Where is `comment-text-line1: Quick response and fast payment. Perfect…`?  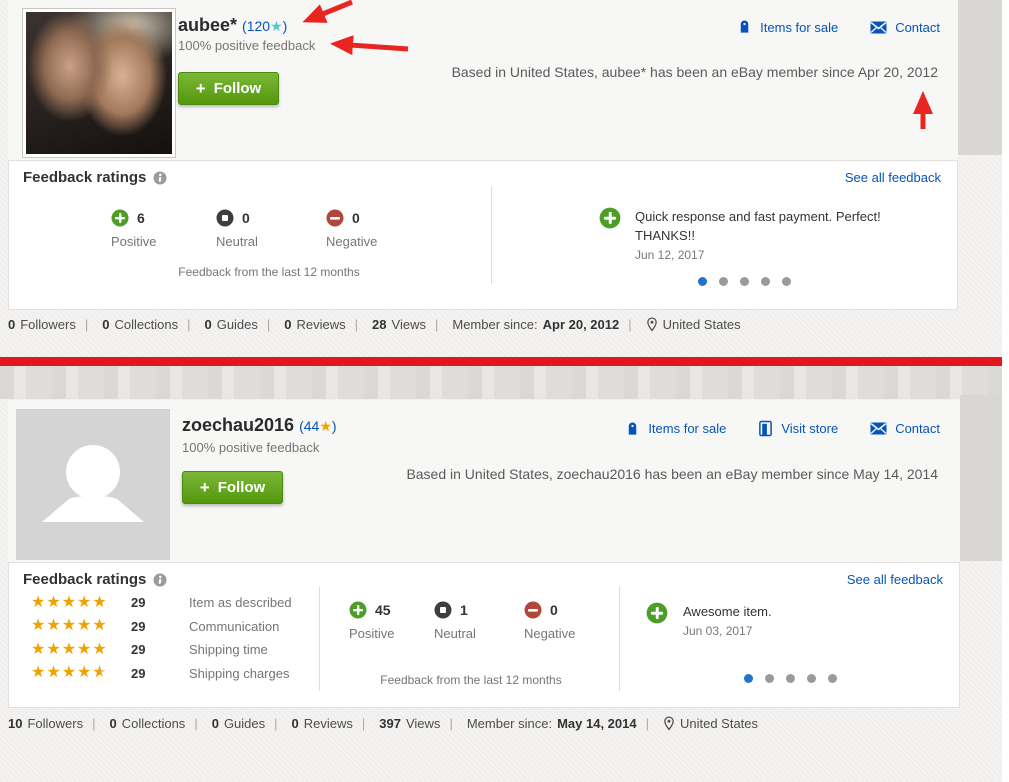 comment-text-line1: Quick response and fast payment. Perfect… is located at coordinates (758, 216).